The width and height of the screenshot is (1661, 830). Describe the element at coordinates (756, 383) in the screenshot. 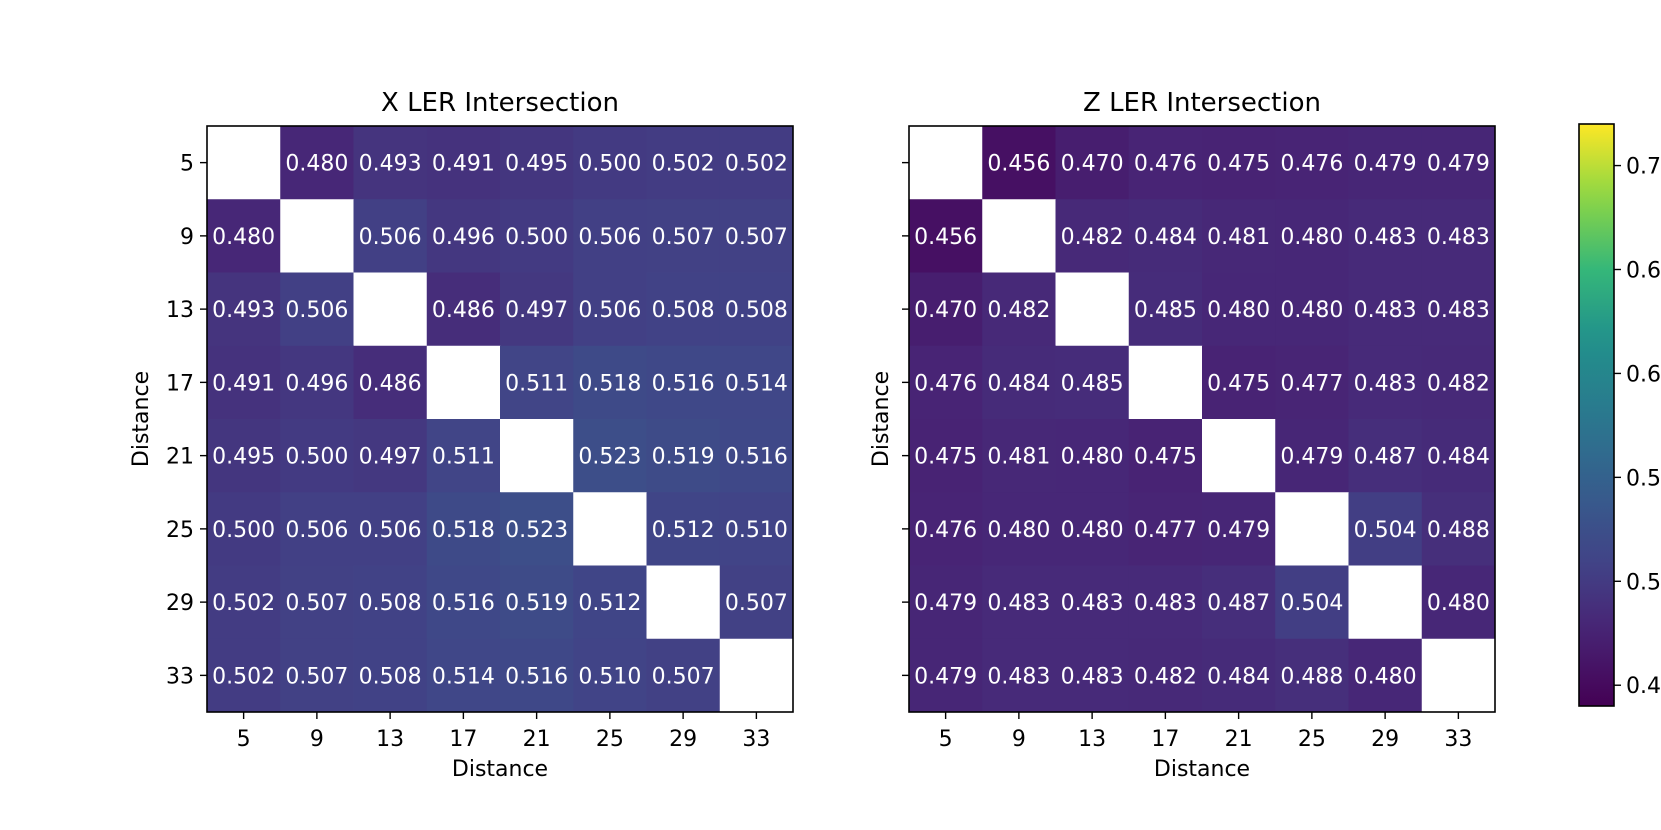

I see `x-heatmap-cell-label: 0.514` at that location.